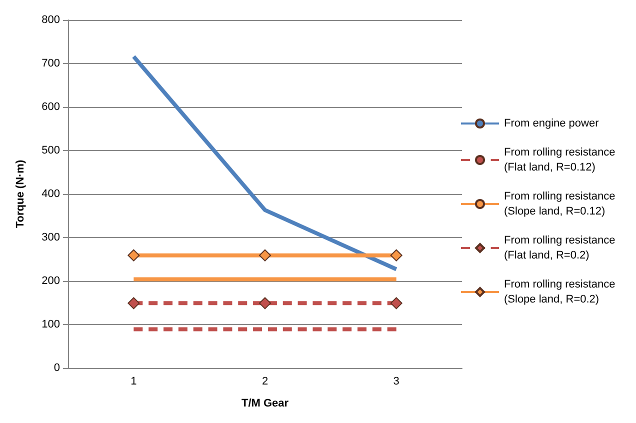 Image resolution: width=636 pixels, height=423 pixels. I want to click on y-tick-label: 400, so click(51, 194).